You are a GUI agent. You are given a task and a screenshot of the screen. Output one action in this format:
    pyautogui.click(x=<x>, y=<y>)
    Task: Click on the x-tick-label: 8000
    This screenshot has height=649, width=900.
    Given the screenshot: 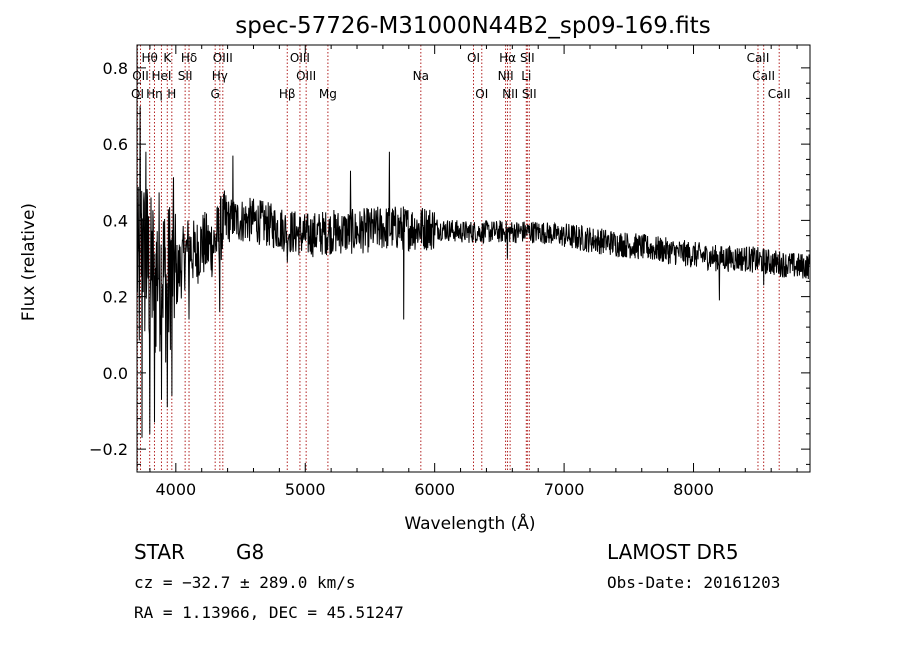 What is the action you would take?
    pyautogui.click(x=693, y=489)
    